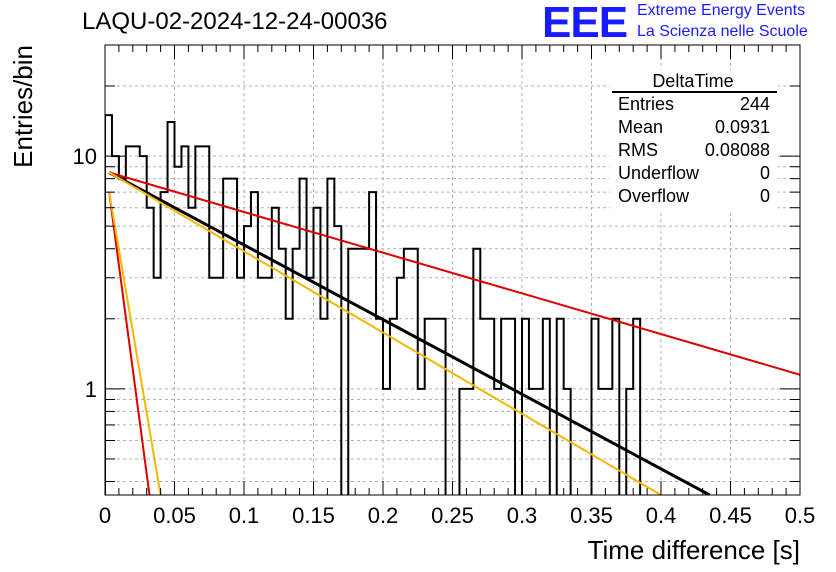 The width and height of the screenshot is (836, 572). What do you see at coordinates (742, 127) in the screenshot?
I see `stats-value: 0.0931` at bounding box center [742, 127].